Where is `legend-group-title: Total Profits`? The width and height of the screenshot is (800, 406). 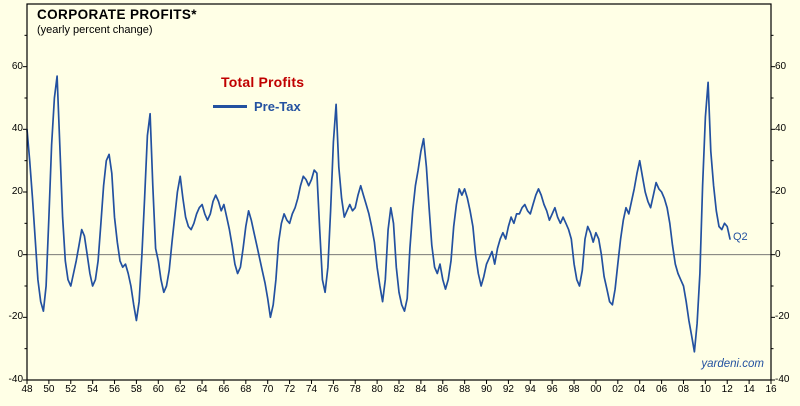 legend-group-title: Total Profits is located at coordinates (263, 82).